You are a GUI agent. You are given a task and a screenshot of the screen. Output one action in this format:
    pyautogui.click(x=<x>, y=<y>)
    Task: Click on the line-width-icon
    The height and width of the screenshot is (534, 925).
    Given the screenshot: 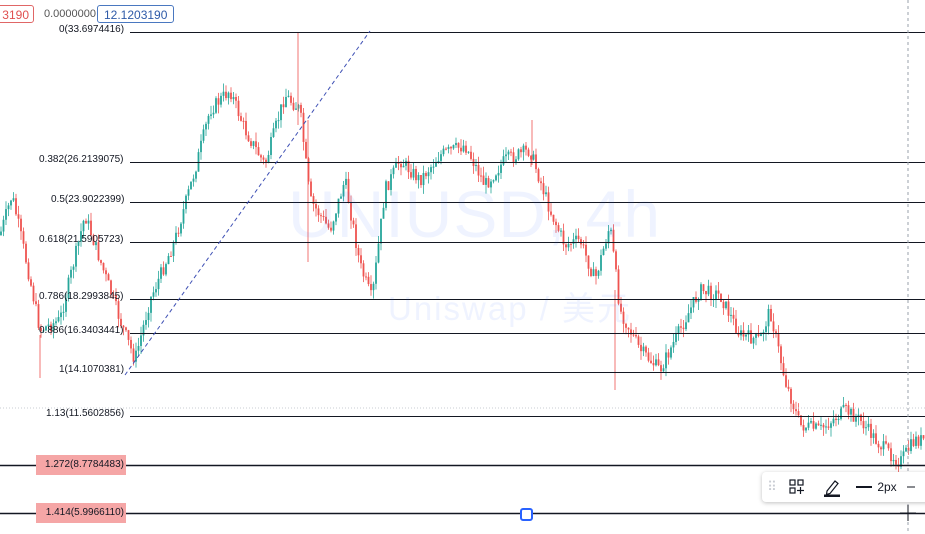 What is the action you would take?
    pyautogui.click(x=864, y=487)
    